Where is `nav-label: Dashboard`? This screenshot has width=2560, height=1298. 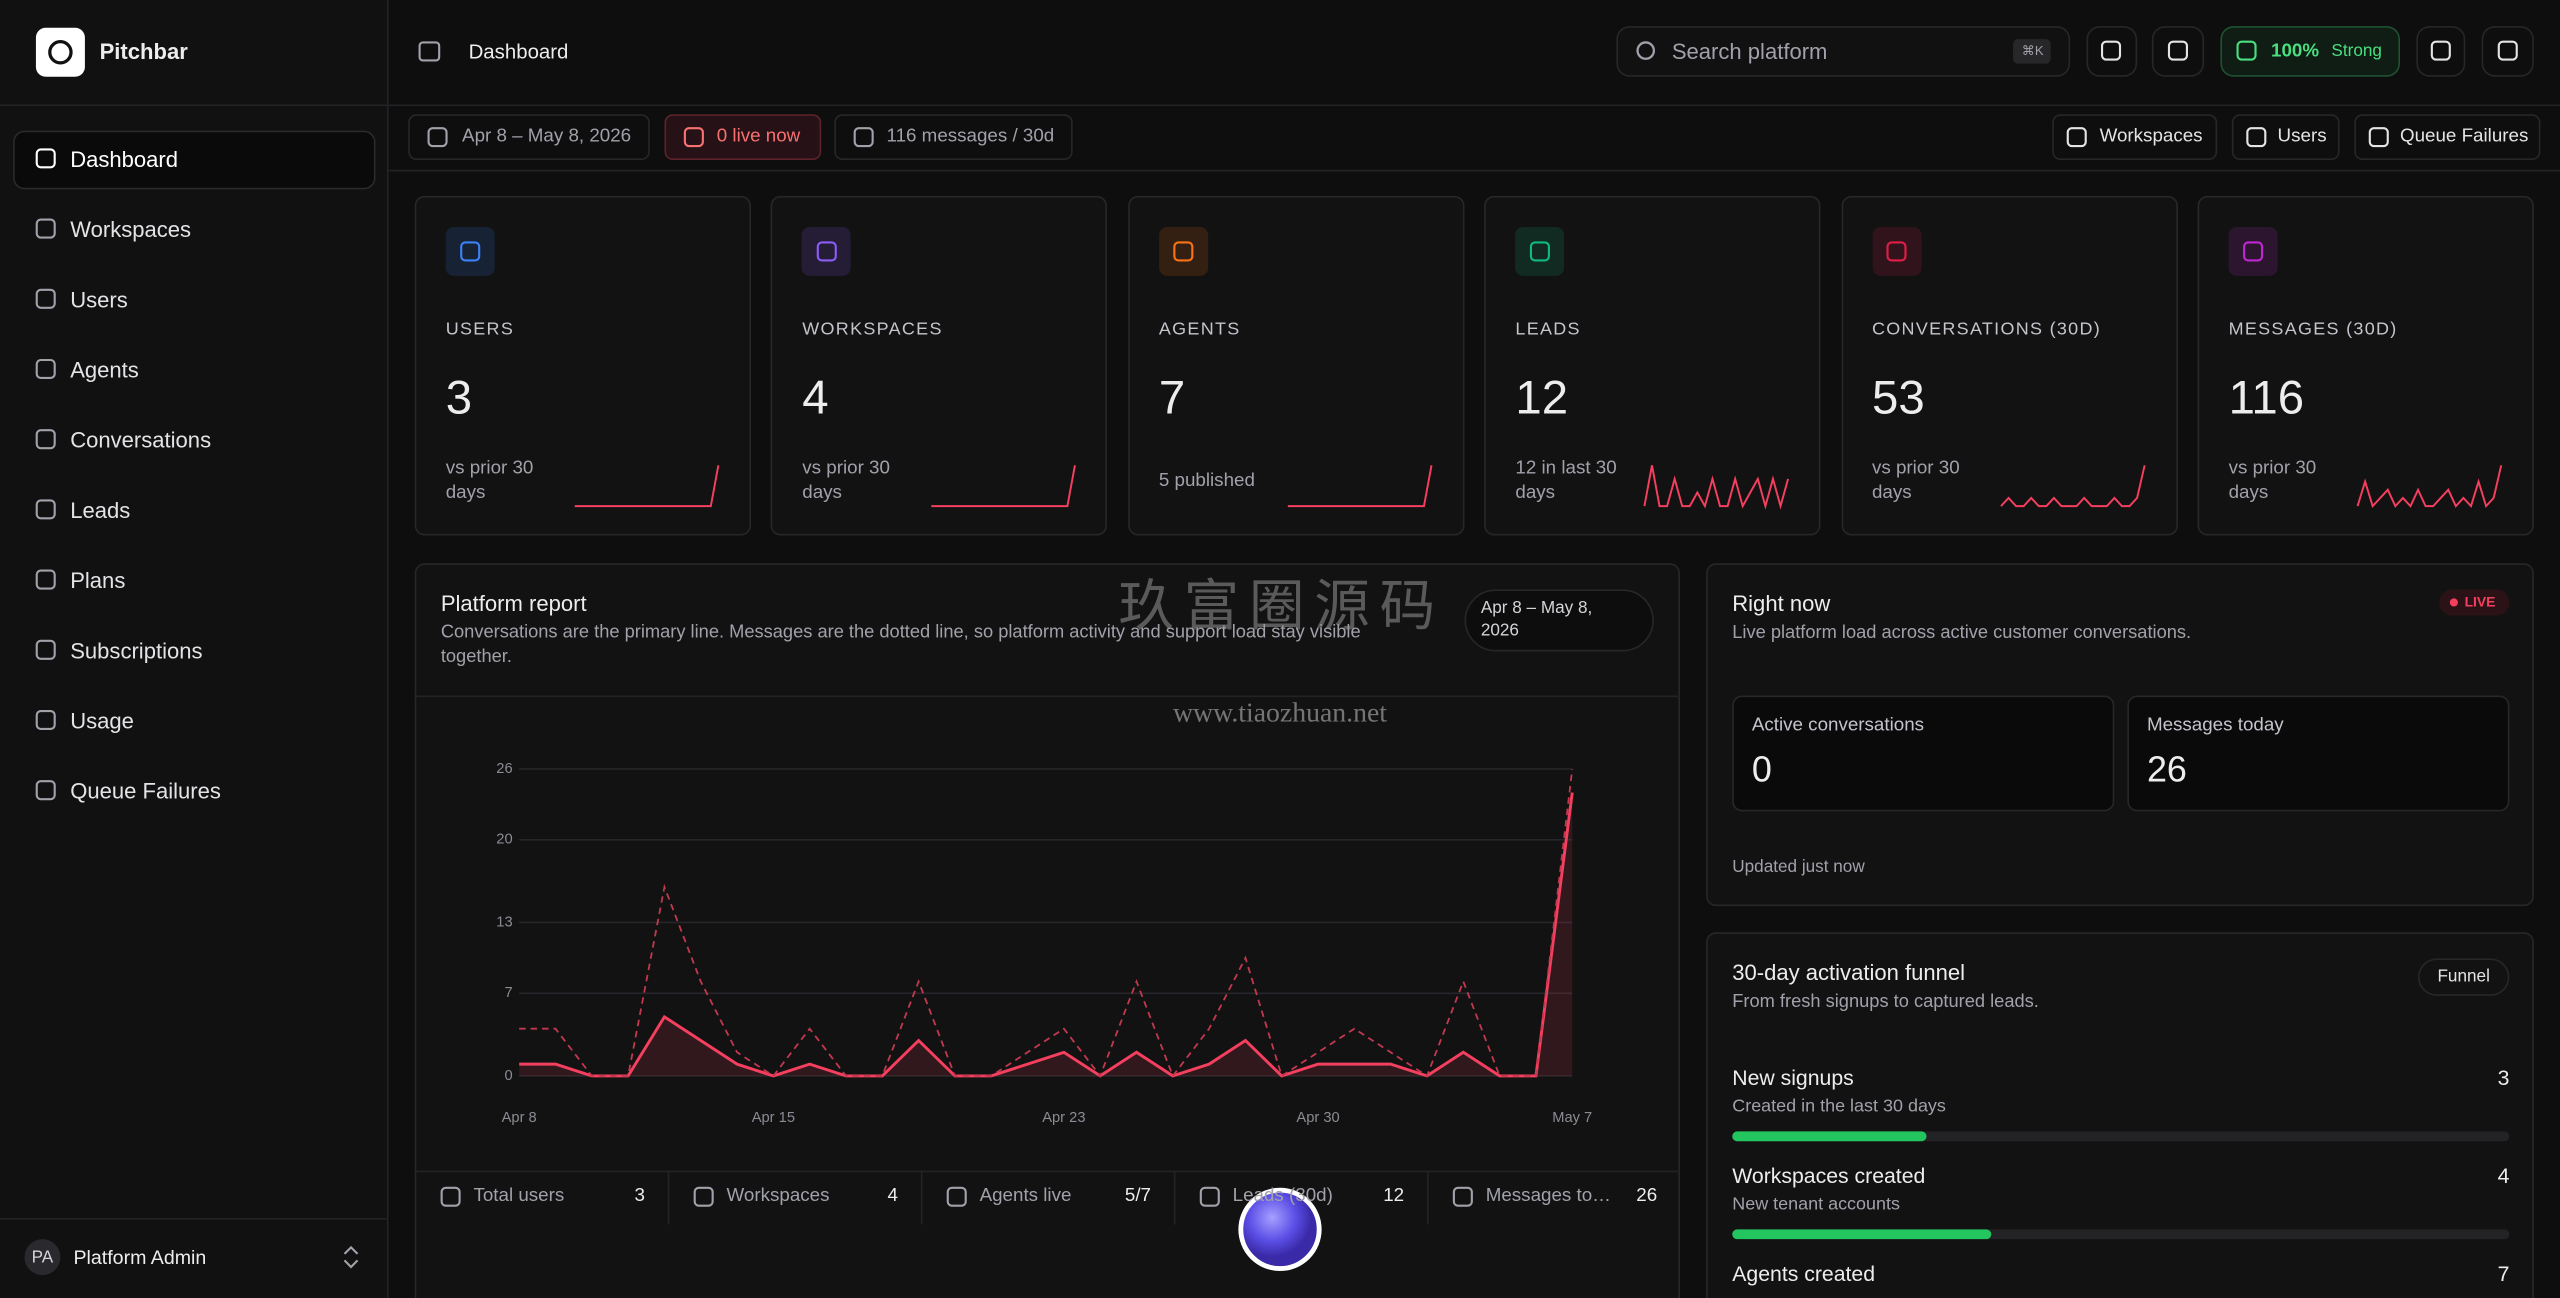
nav-label: Dashboard is located at coordinates (124, 159).